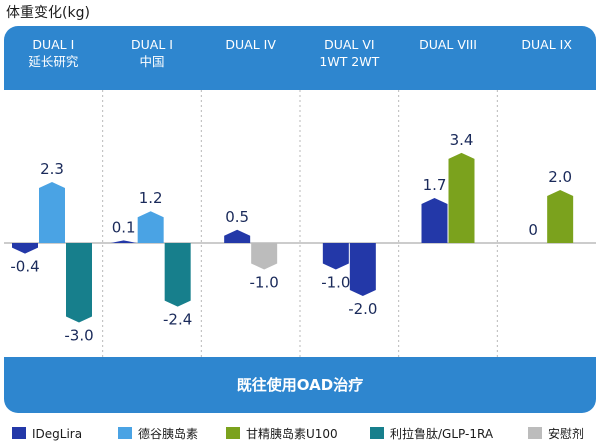 The height and width of the screenshot is (446, 600). What do you see at coordinates (48, 13) in the screenshot?
I see `y-axis-label: 体重变化(kg)` at bounding box center [48, 13].